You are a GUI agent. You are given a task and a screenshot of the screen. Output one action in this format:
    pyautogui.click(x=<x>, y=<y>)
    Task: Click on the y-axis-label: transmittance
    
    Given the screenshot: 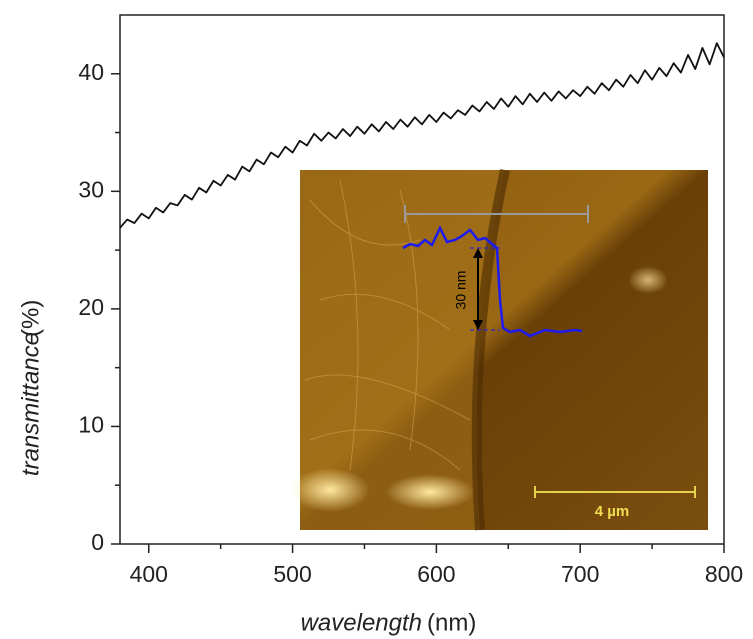 What is the action you would take?
    pyautogui.click(x=30, y=404)
    